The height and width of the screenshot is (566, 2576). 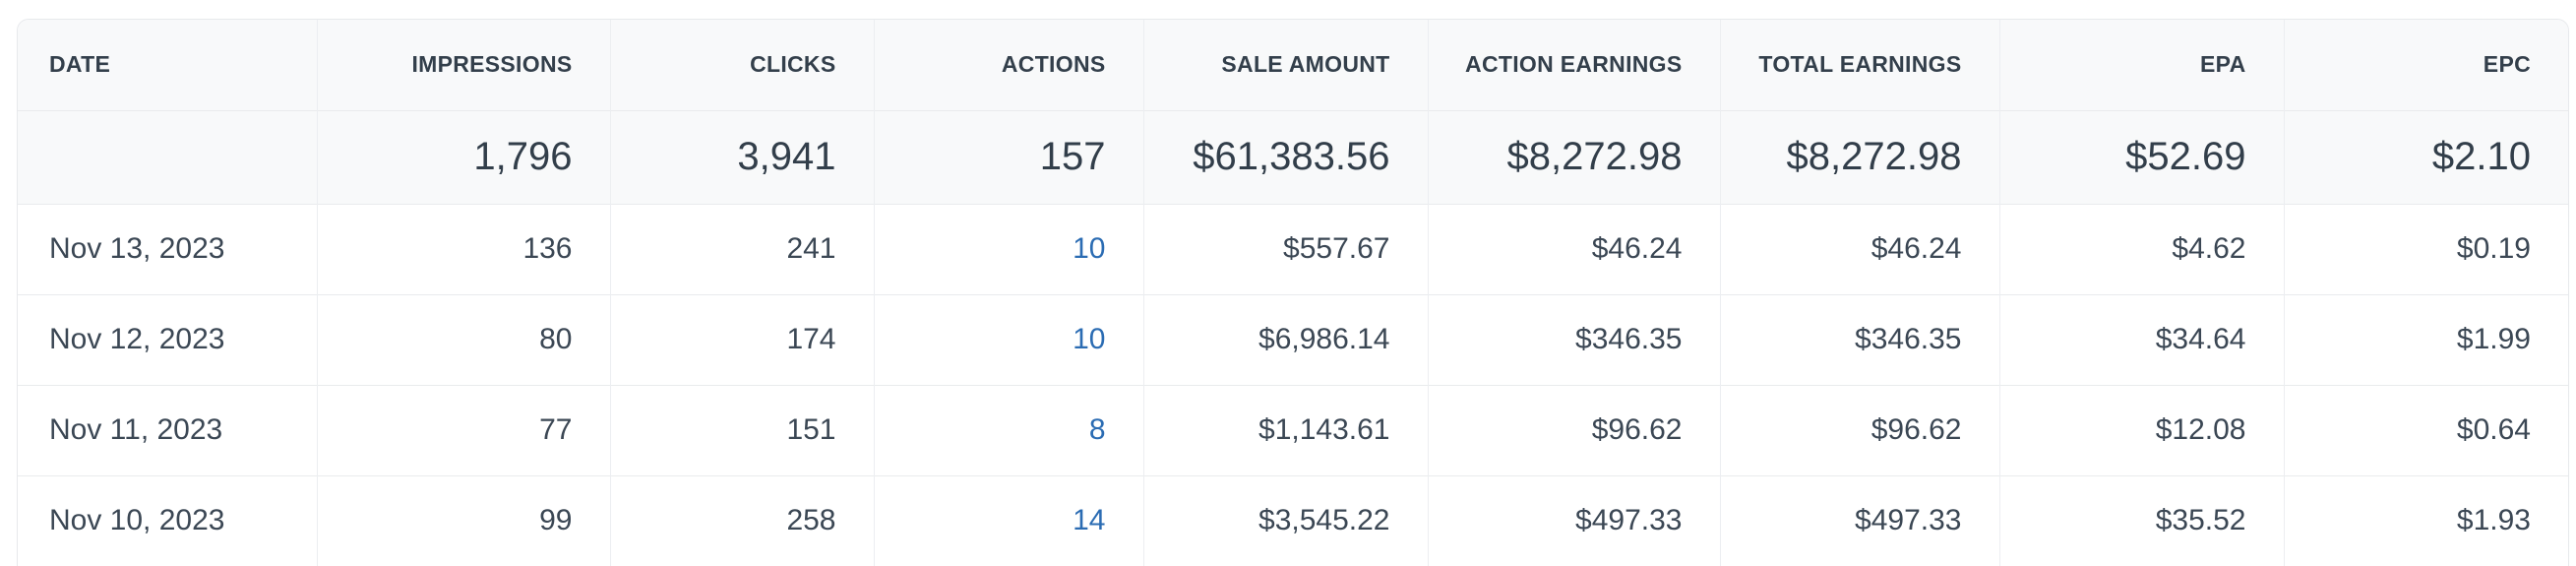 I want to click on totals-cell-action-earnings: $8,272.98, so click(x=1574, y=156).